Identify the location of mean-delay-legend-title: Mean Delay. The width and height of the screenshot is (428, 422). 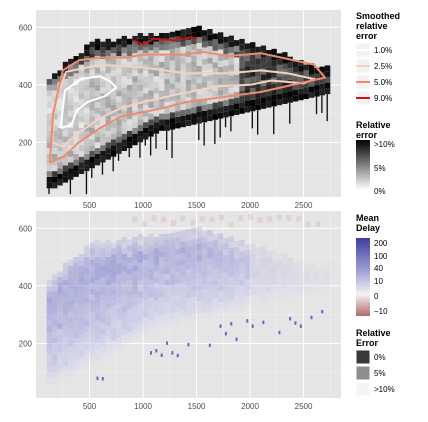
(368, 223).